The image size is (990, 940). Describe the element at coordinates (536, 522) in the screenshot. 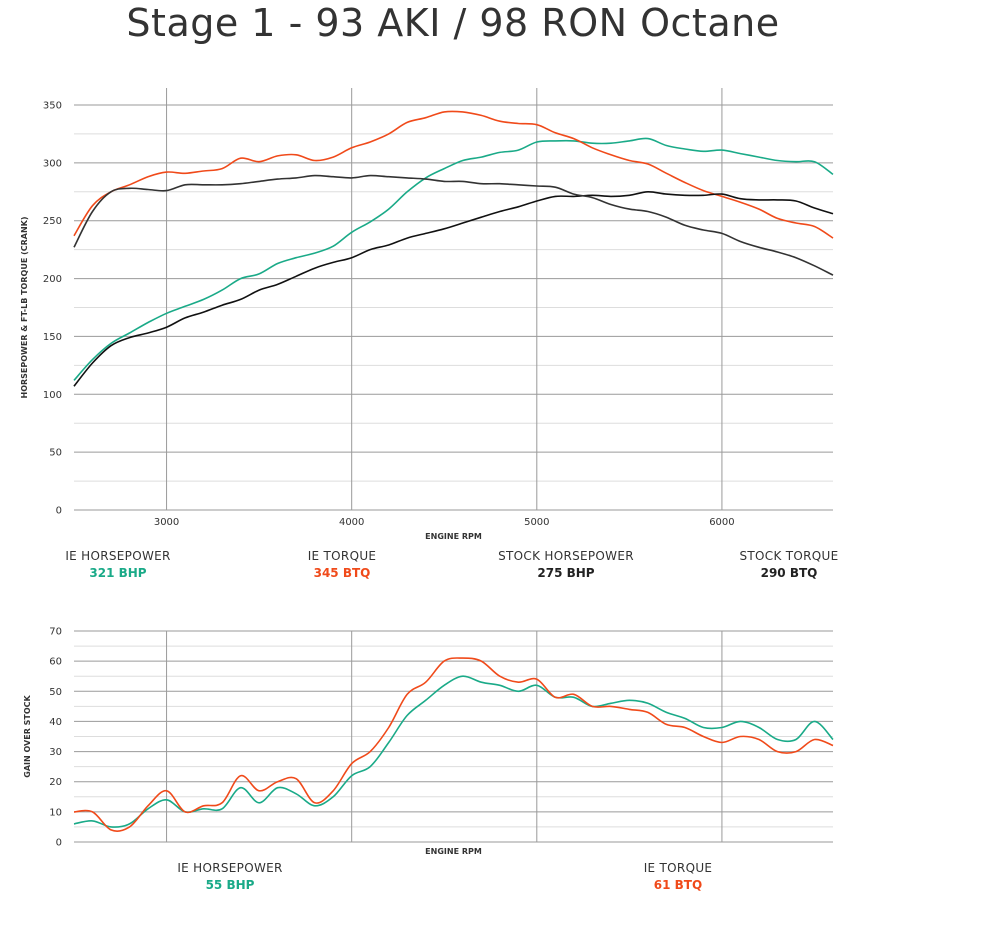

I see `power-x-tick-label: 5000` at that location.